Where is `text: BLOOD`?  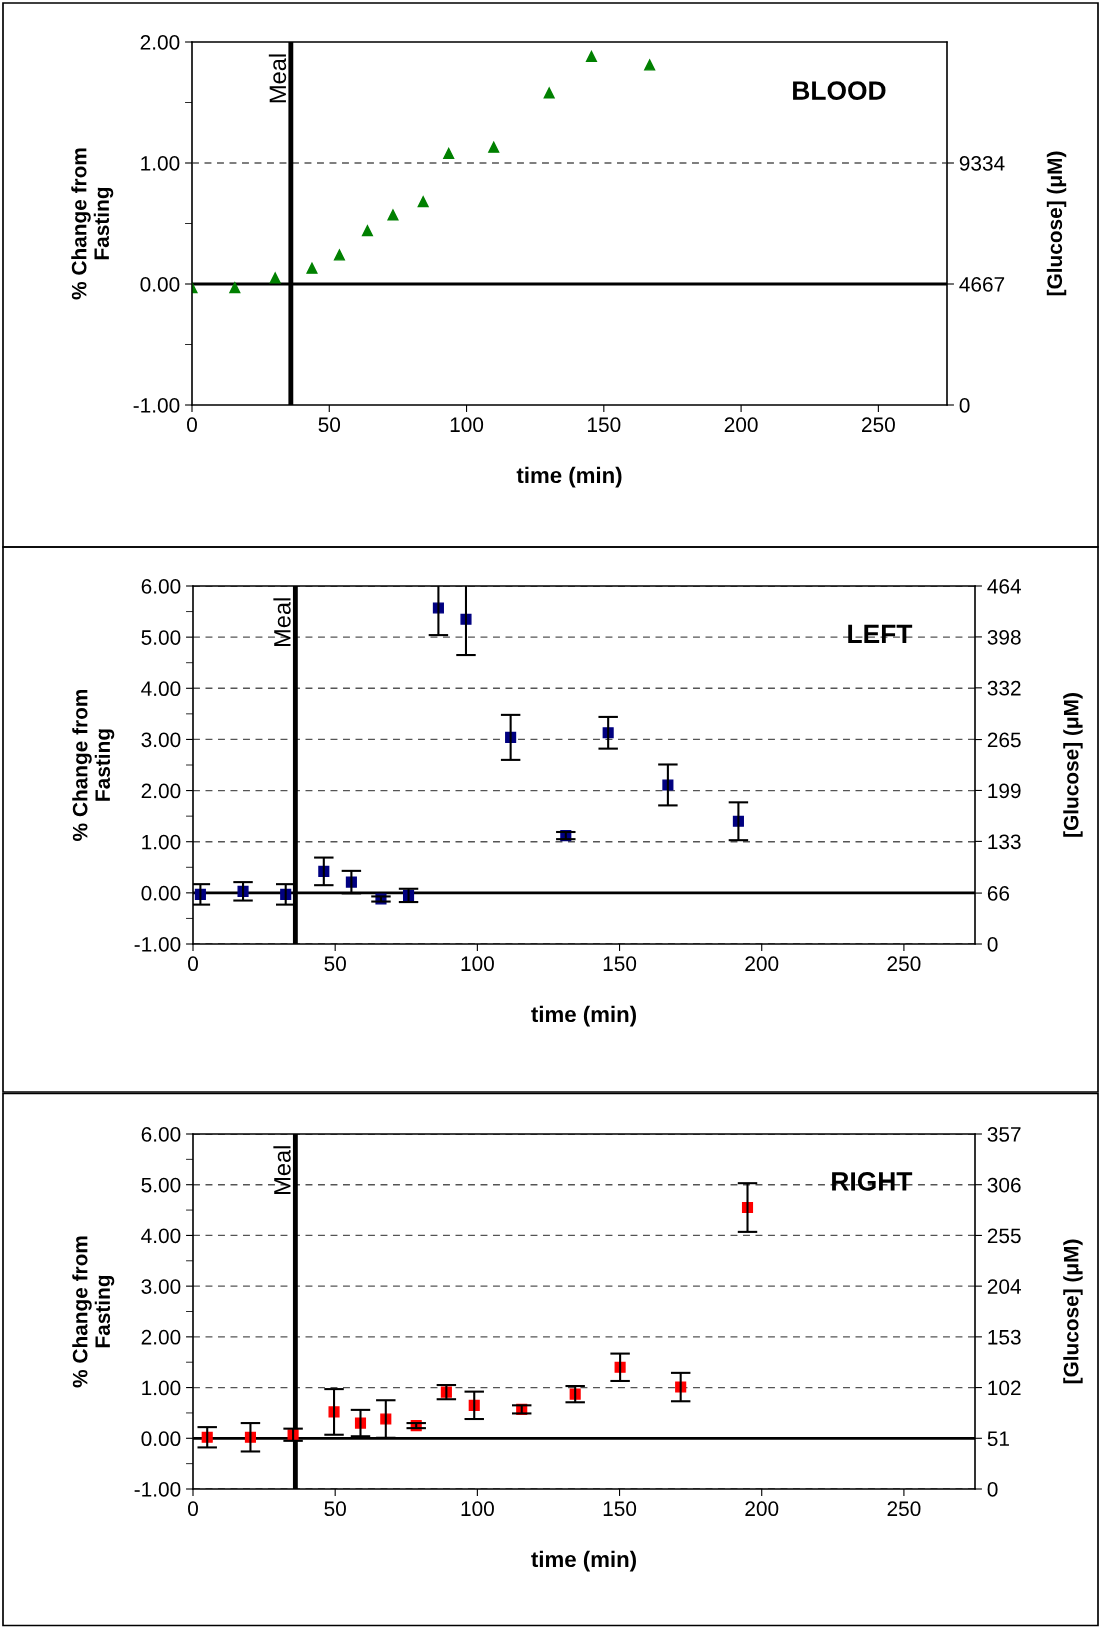 text: BLOOD is located at coordinates (839, 90).